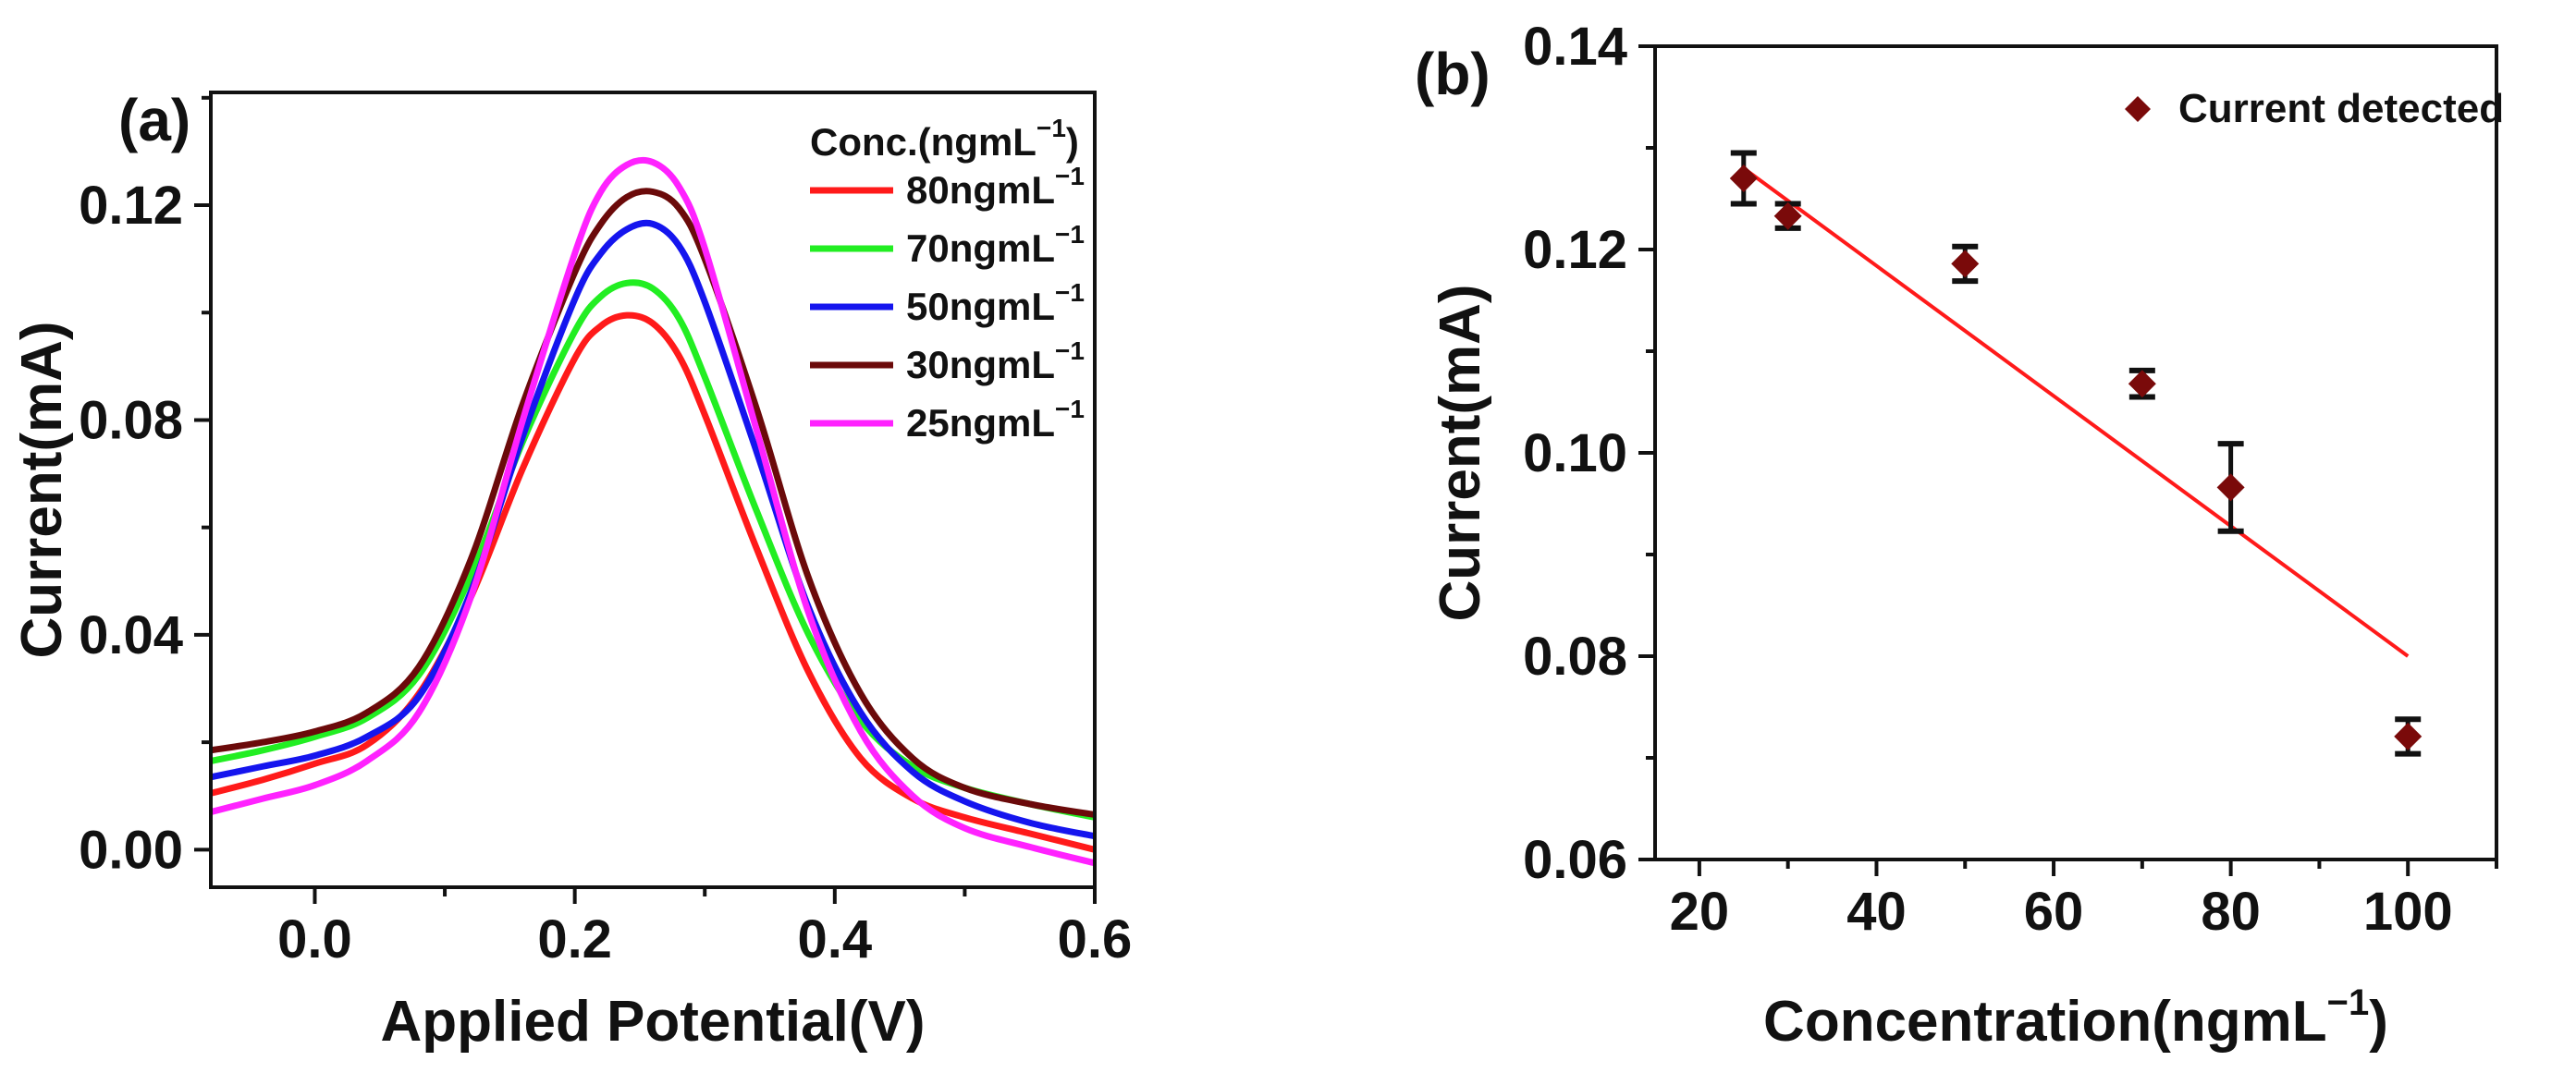 The width and height of the screenshot is (2576, 1073). Describe the element at coordinates (131, 420) in the screenshot. I see `panel-a-y-tick-label: 0.08` at that location.